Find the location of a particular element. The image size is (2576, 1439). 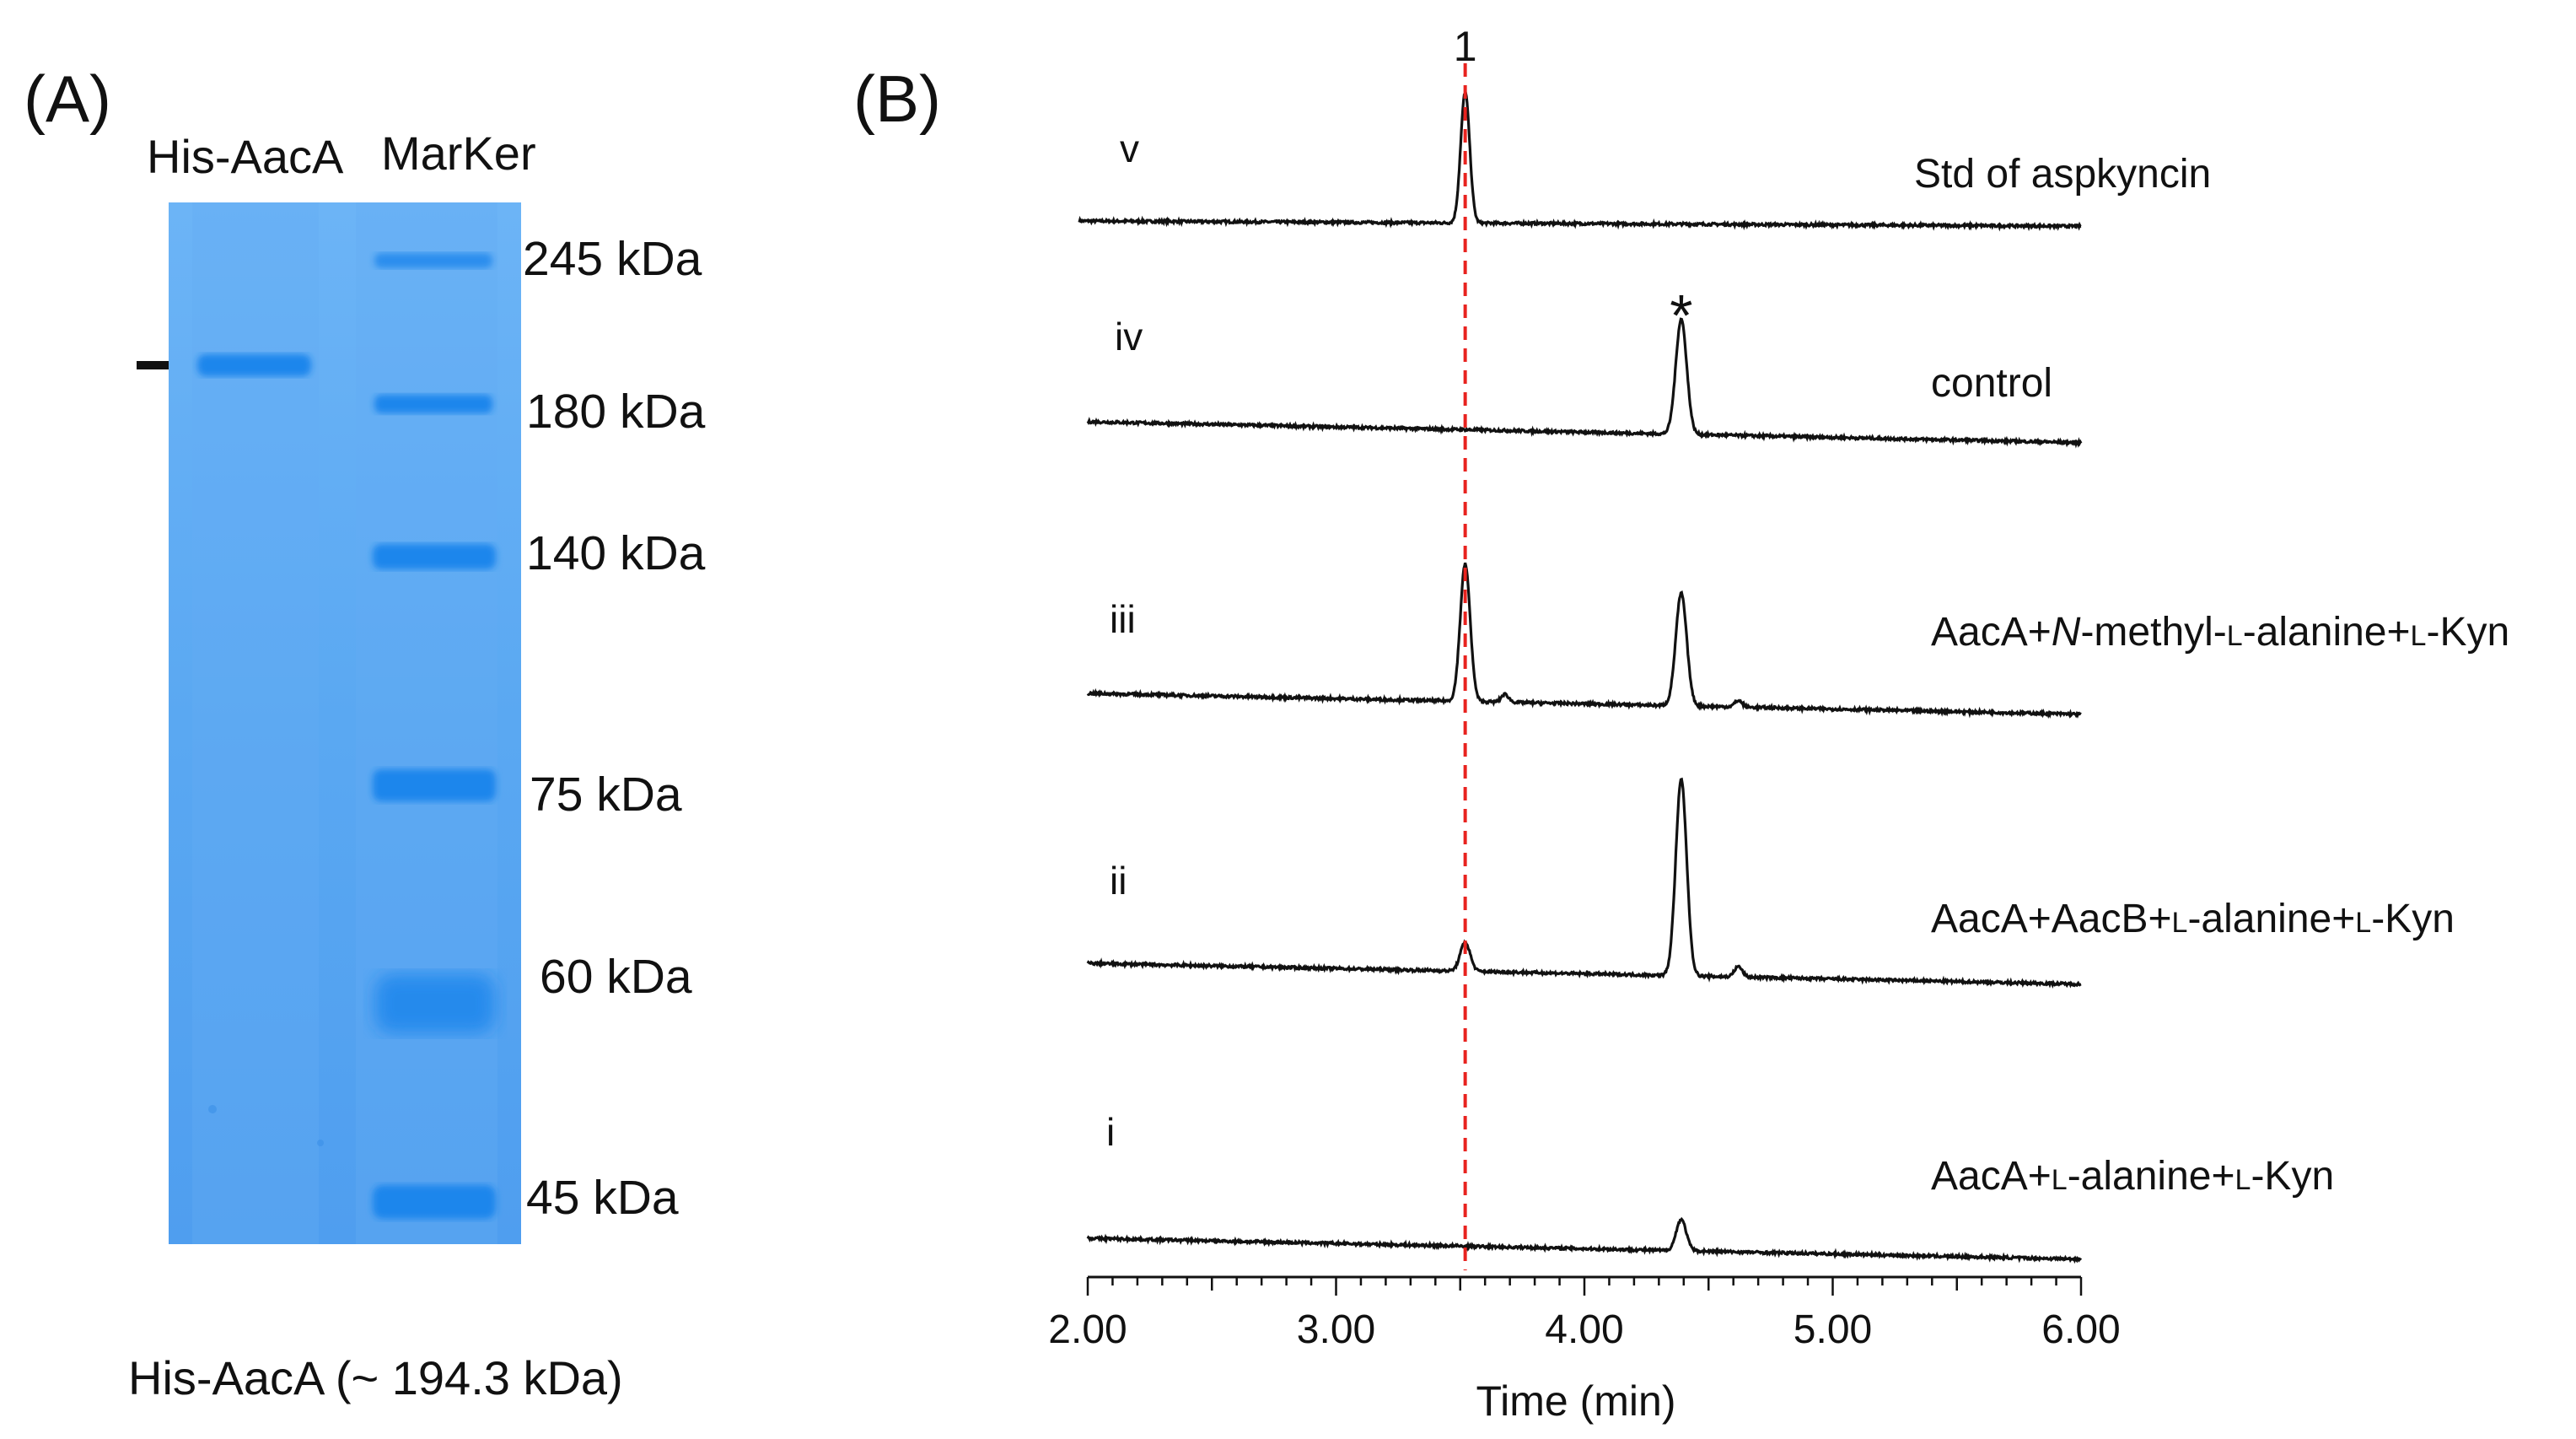

trace-iii is located at coordinates (1584, 641).